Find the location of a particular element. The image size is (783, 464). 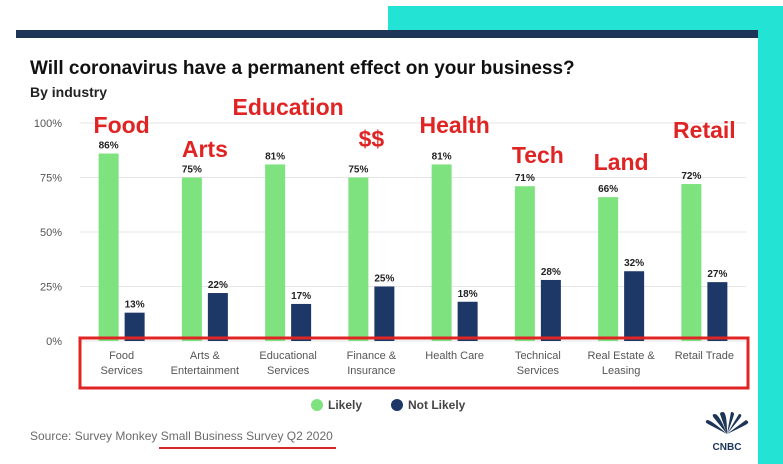

annotation-label: Food is located at coordinates (122, 125).